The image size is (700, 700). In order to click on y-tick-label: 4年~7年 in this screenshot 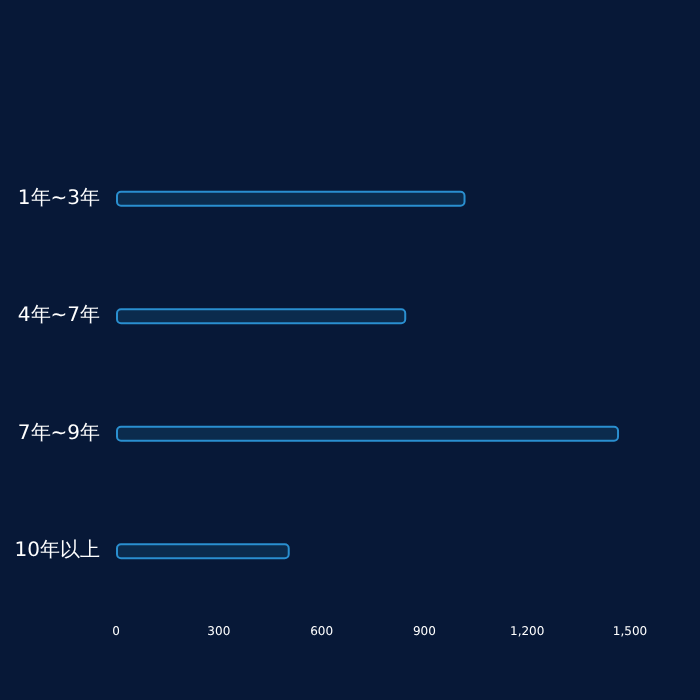, I will do `click(58, 315)`.